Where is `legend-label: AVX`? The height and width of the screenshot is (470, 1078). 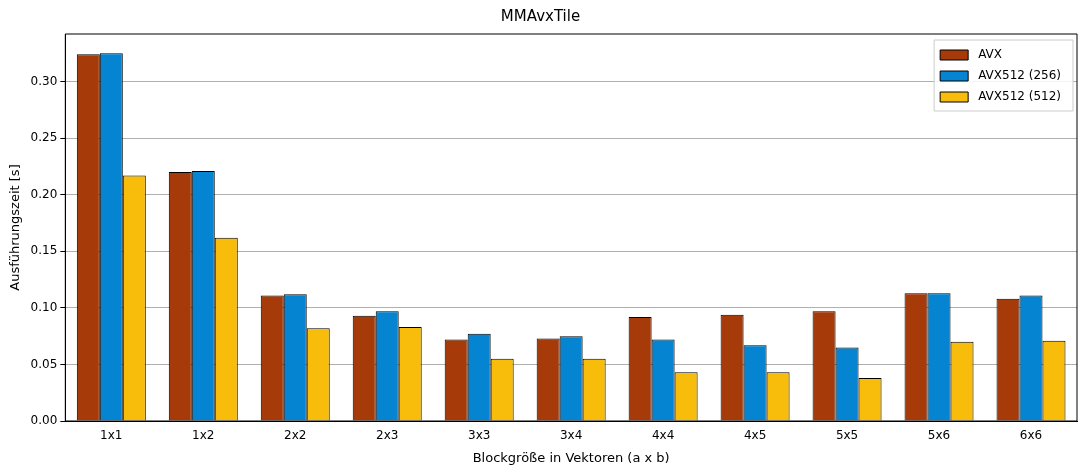
legend-label: AVX is located at coordinates (990, 54).